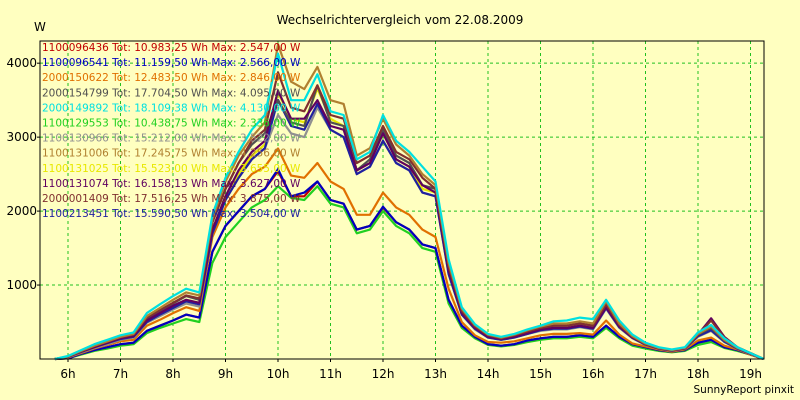 This screenshot has height=400, width=800. What do you see at coordinates (172, 374) in the screenshot?
I see `x-tick-label: 8h` at bounding box center [172, 374].